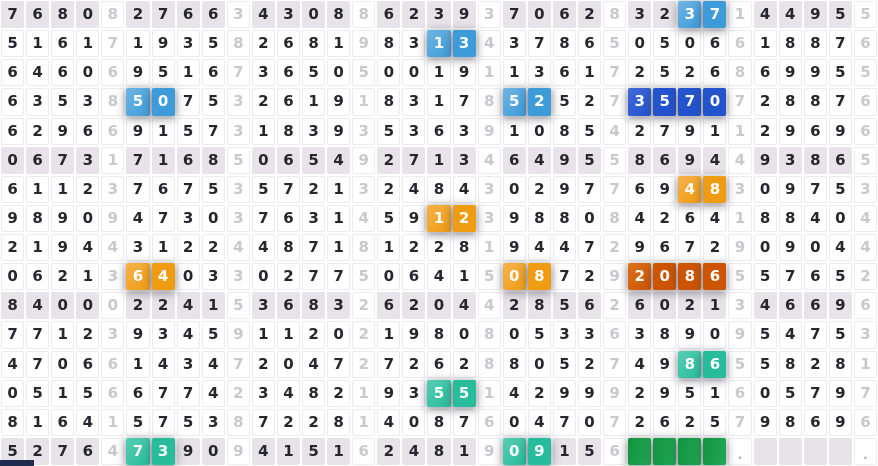  What do you see at coordinates (539, 451) in the screenshot?
I see `highlight-cell: 9` at bounding box center [539, 451].